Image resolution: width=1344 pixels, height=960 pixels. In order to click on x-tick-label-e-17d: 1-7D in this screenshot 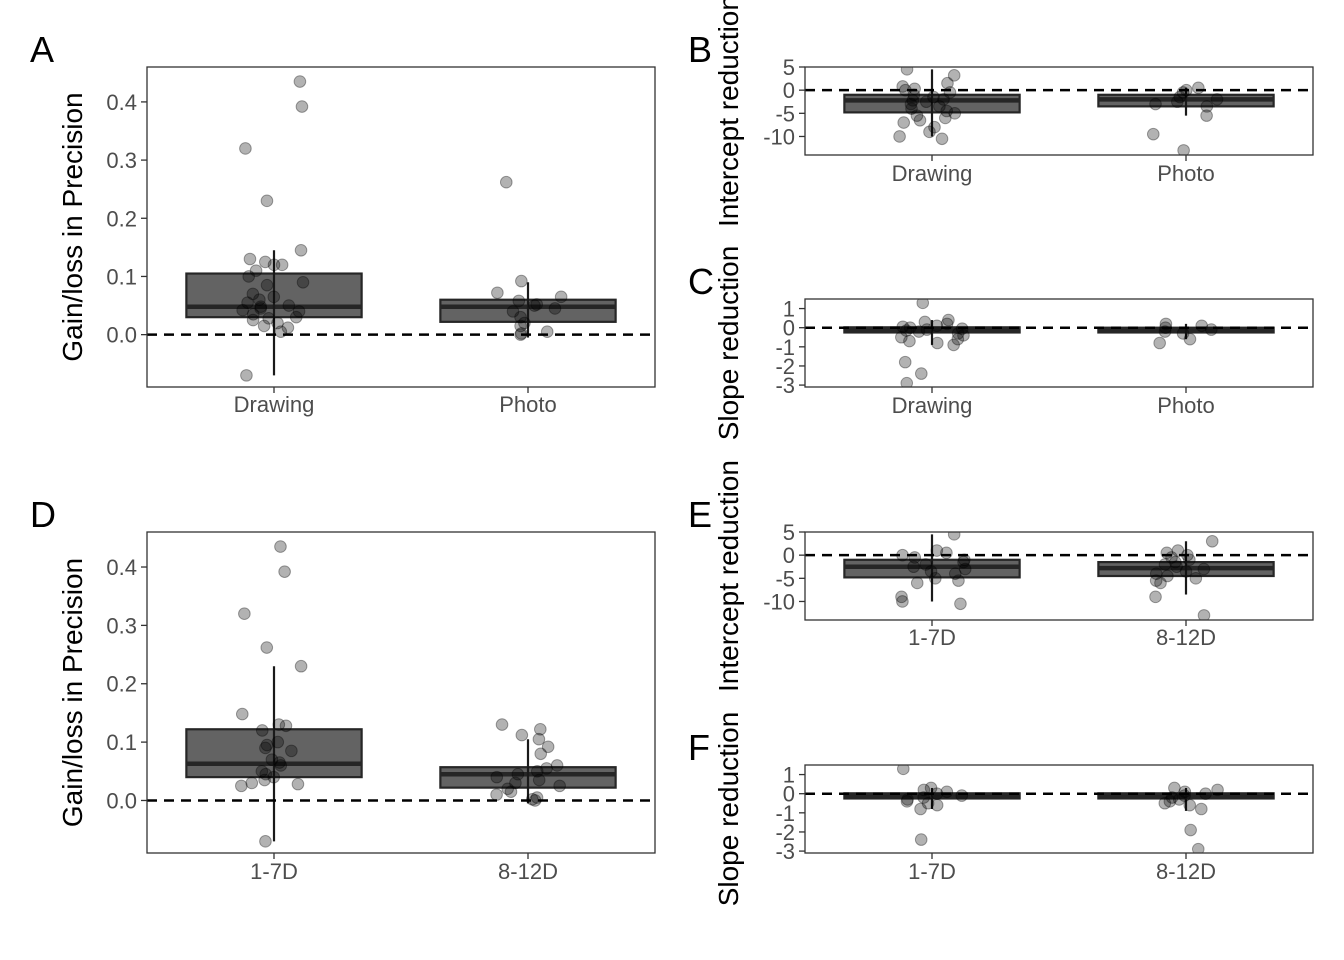, I will do `click(932, 637)`.